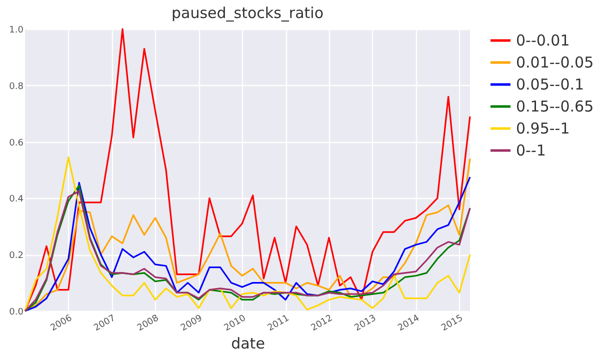 The height and width of the screenshot is (358, 600). Describe the element at coordinates (16, 143) in the screenshot. I see `y-tick-label: 0.6` at that location.